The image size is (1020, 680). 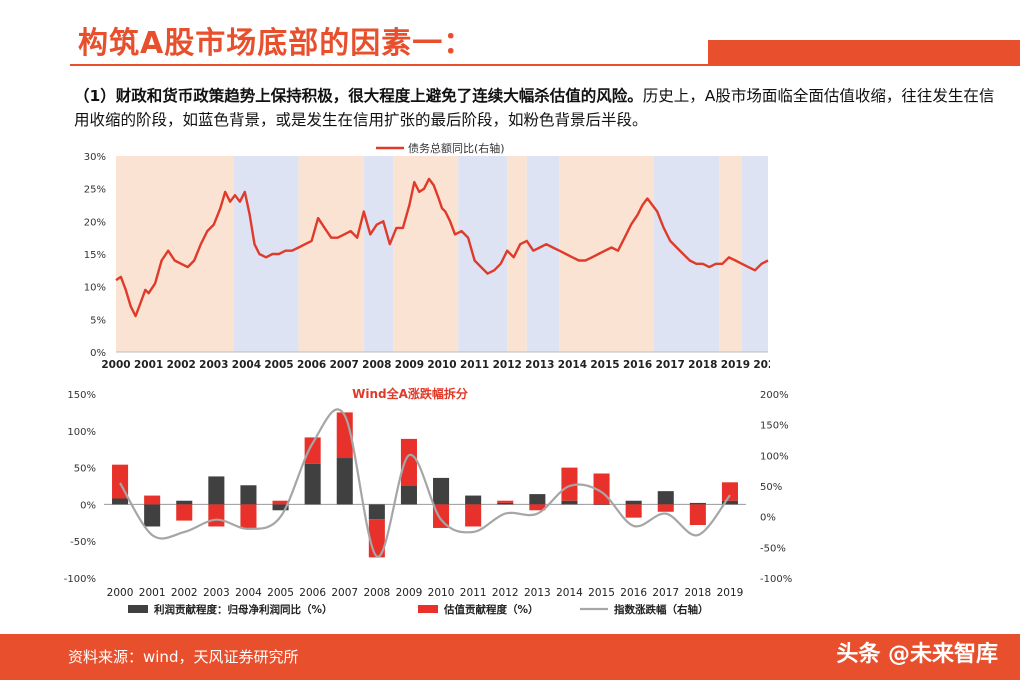 What do you see at coordinates (95, 222) in the screenshot?
I see `y-tick-label: 20%` at bounding box center [95, 222].